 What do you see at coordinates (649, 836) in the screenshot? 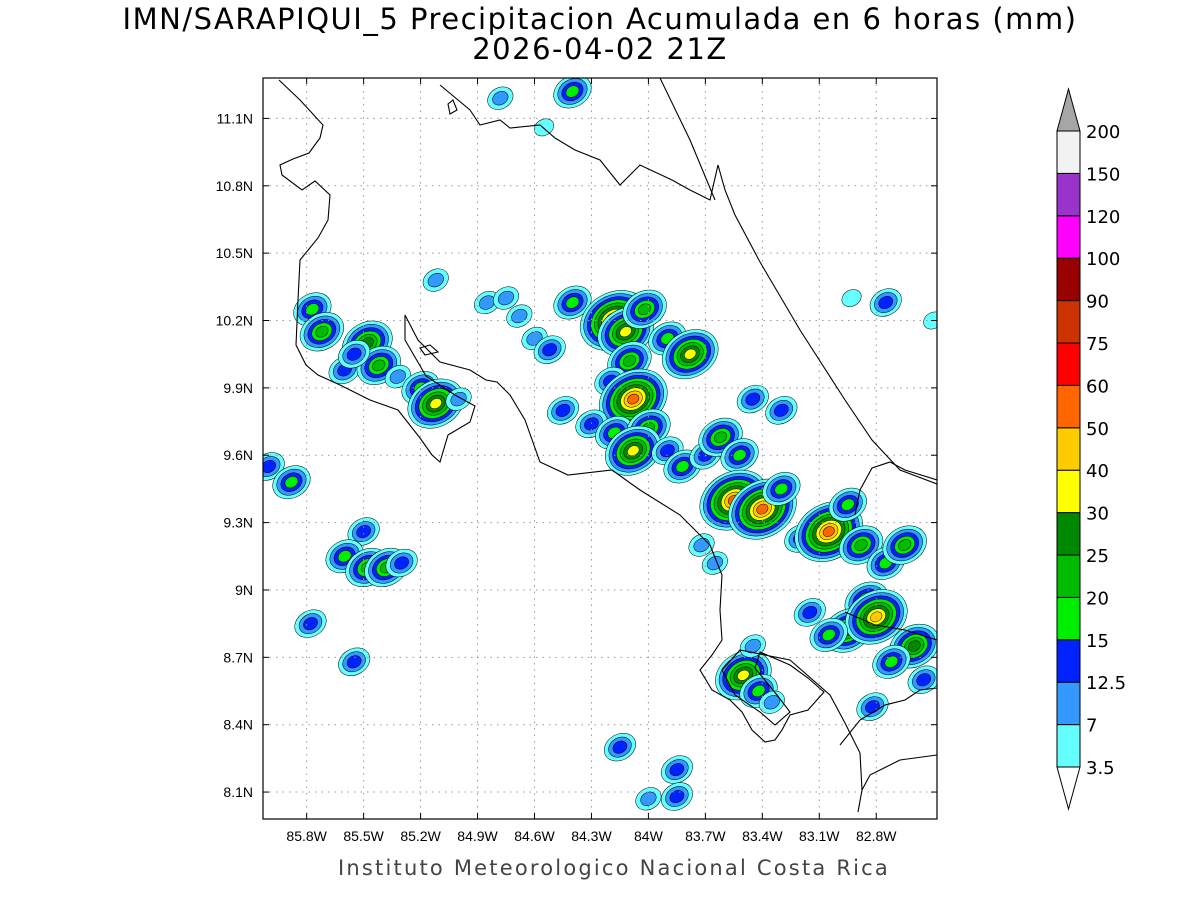
I see `lon-tick-label: 84W` at bounding box center [649, 836].